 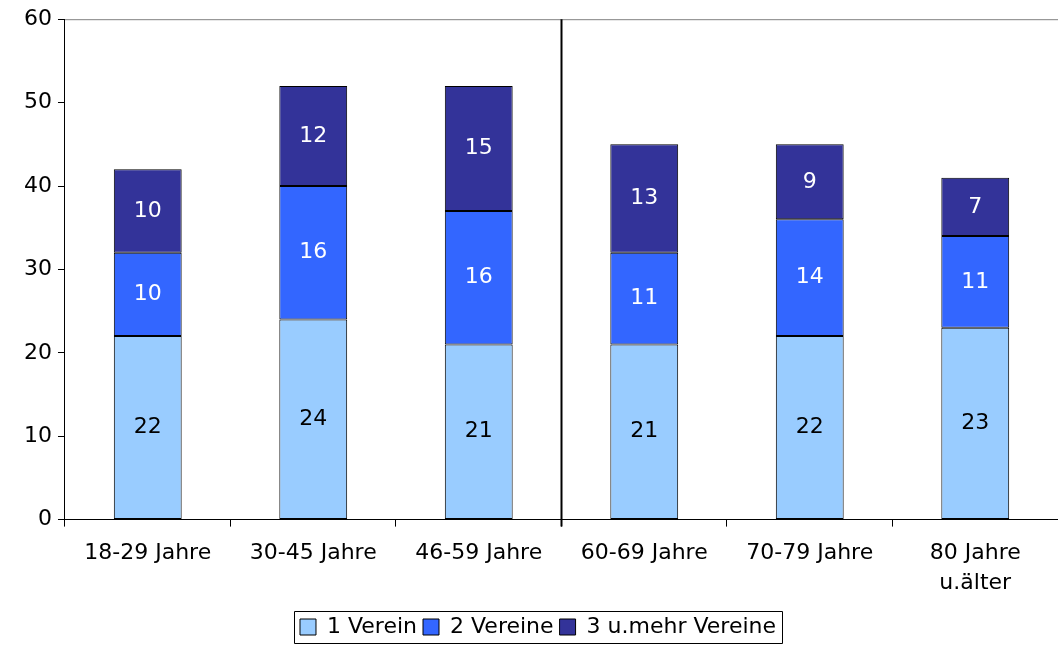 What do you see at coordinates (37, 351) in the screenshot?
I see `y-tick-label: 20` at bounding box center [37, 351].